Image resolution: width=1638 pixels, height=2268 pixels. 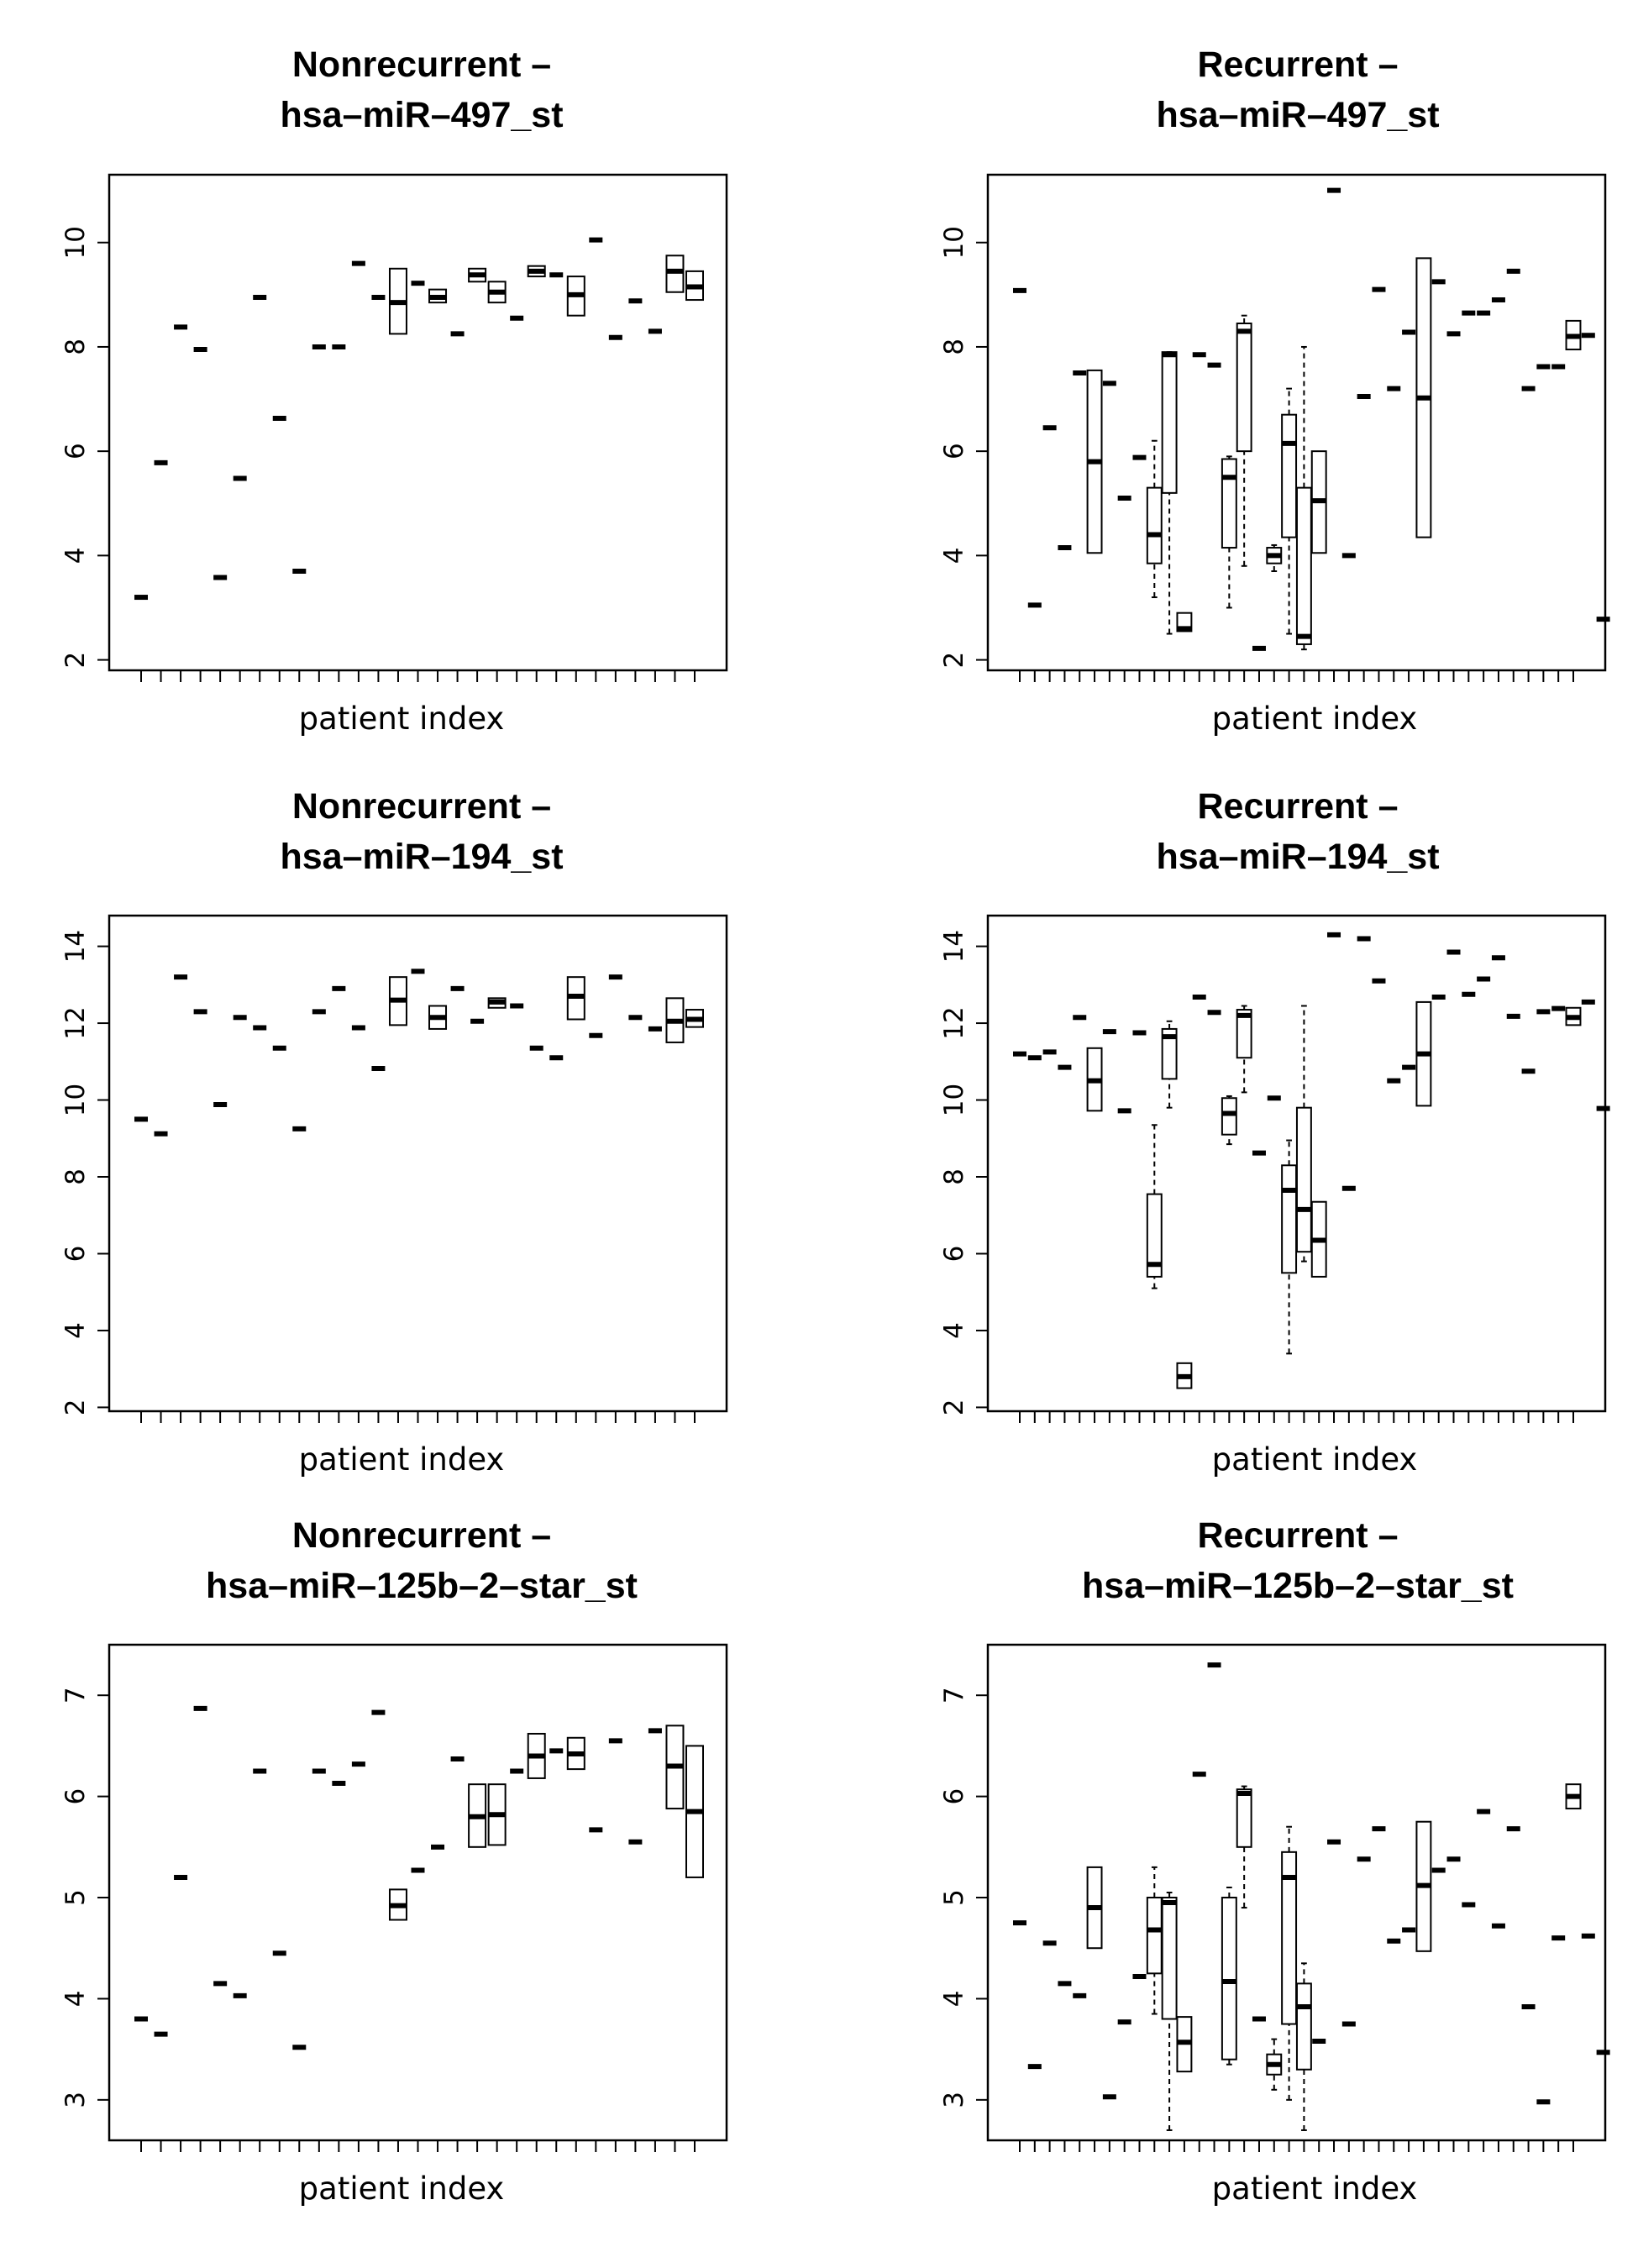 I want to click on y-axis: 3 4 5 6 7, so click(x=84, y=1897).